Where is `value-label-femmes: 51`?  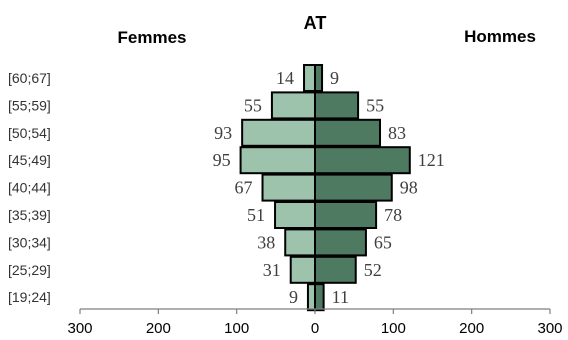 value-label-femmes: 51 is located at coordinates (256, 215).